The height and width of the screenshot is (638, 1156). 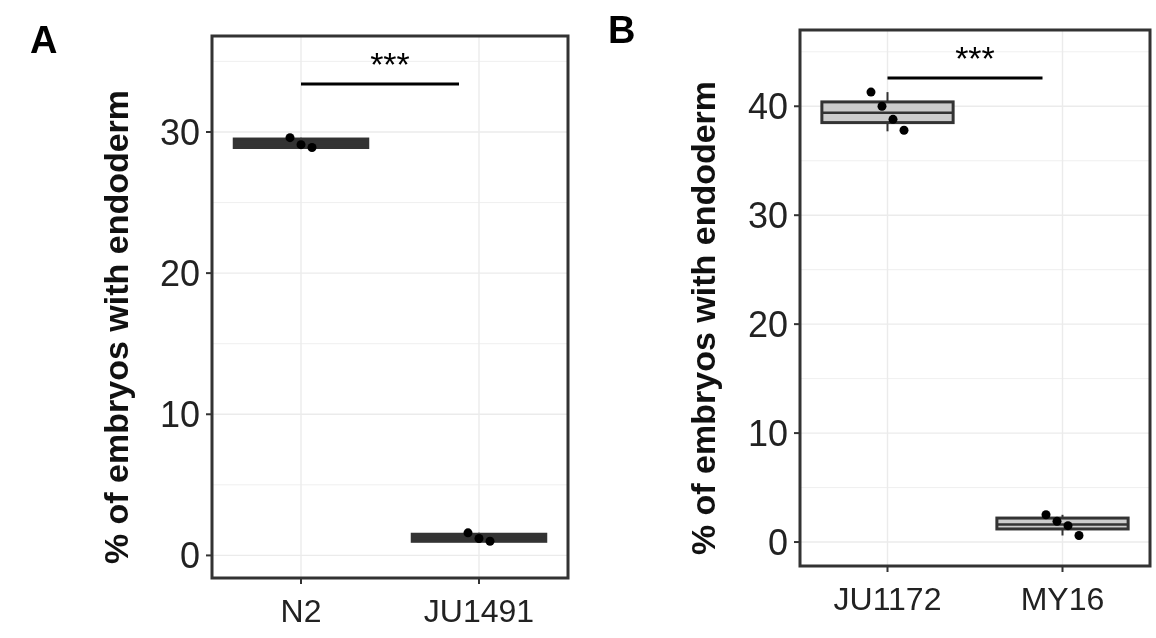 I want to click on chart-title: A, so click(x=44, y=40).